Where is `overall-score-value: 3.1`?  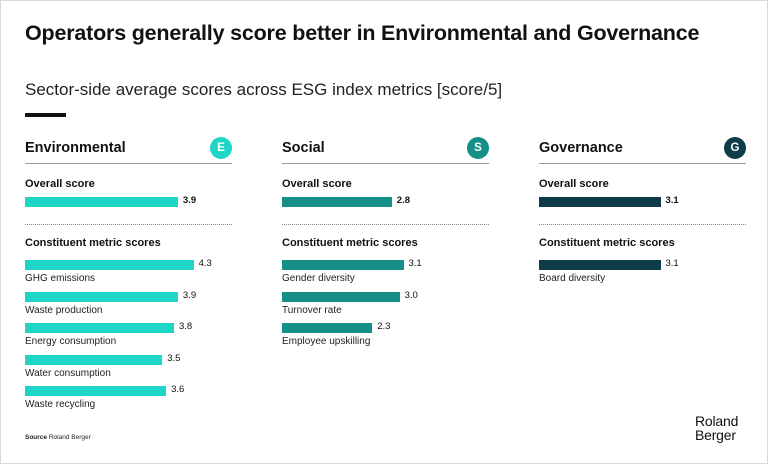
overall-score-value: 3.1 is located at coordinates (672, 200).